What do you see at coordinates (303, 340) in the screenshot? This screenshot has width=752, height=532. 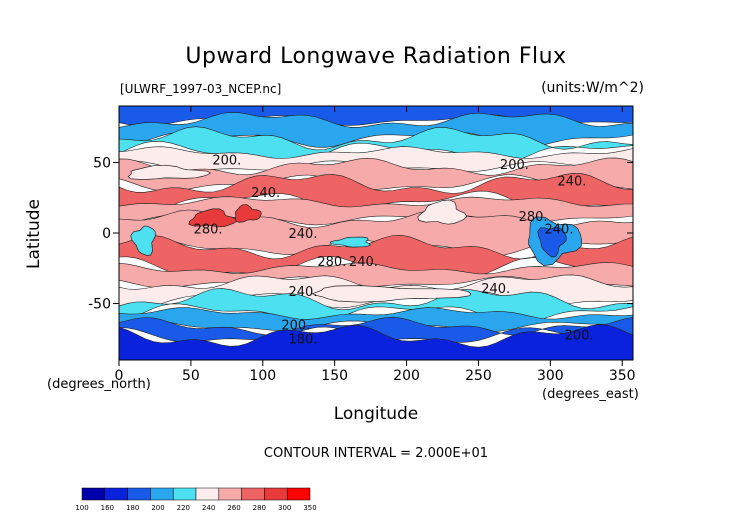 I see `contour-label: 180.` at bounding box center [303, 340].